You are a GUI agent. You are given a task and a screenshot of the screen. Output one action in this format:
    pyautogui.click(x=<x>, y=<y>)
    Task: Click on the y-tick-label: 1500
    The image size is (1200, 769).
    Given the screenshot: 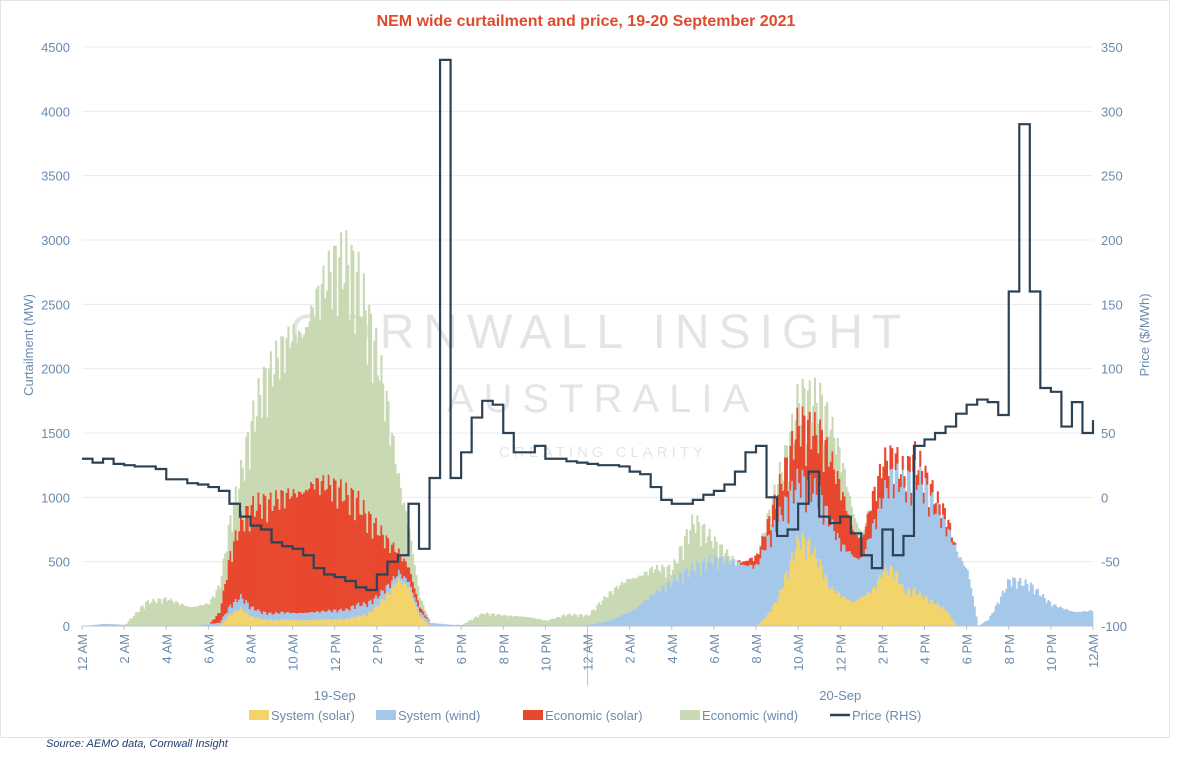 What is the action you would take?
    pyautogui.click(x=55, y=433)
    